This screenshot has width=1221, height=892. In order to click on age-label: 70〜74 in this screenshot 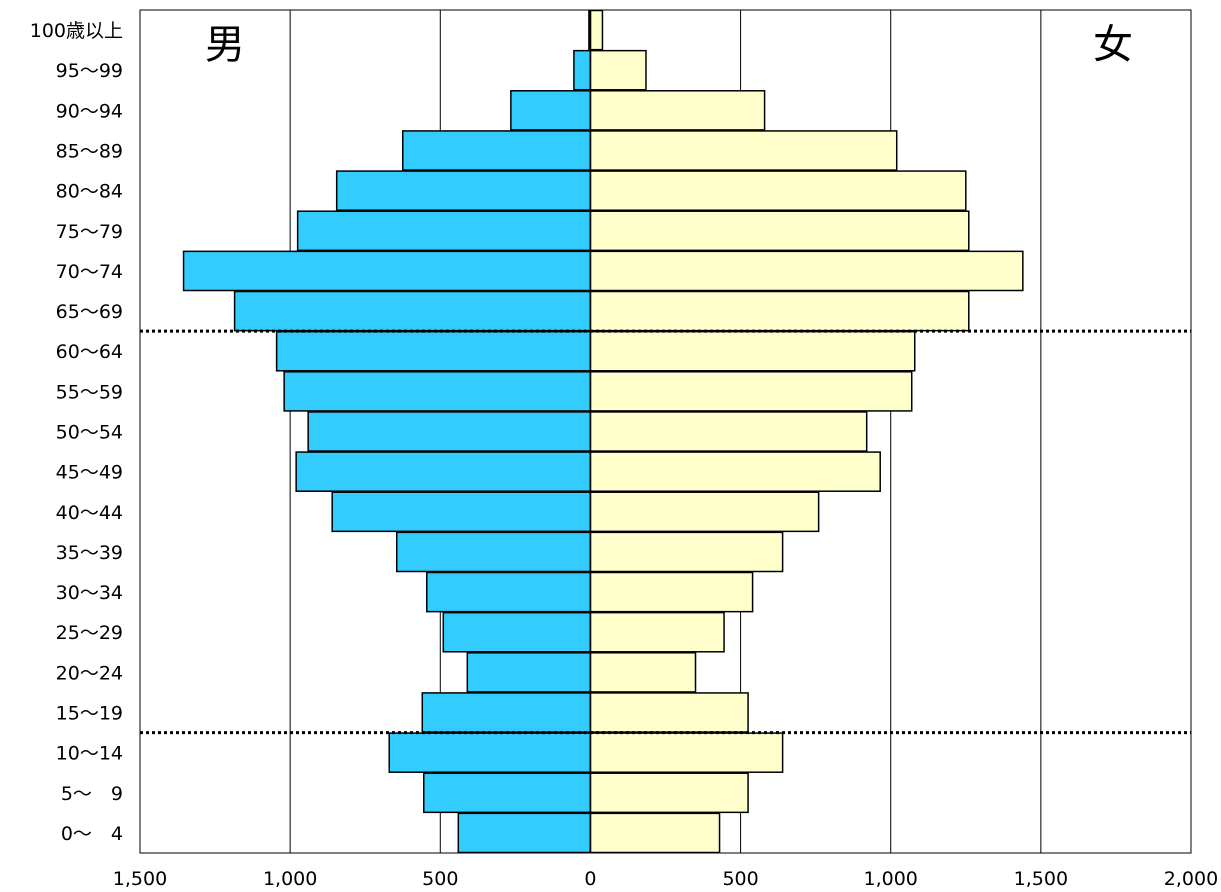, I will do `click(89, 272)`.